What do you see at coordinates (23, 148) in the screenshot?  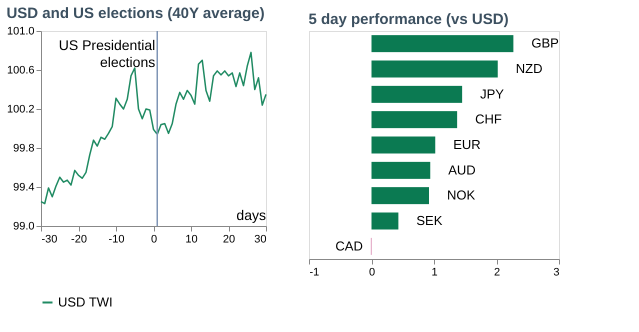 I see `y-tick-label: 99.8` at bounding box center [23, 148].